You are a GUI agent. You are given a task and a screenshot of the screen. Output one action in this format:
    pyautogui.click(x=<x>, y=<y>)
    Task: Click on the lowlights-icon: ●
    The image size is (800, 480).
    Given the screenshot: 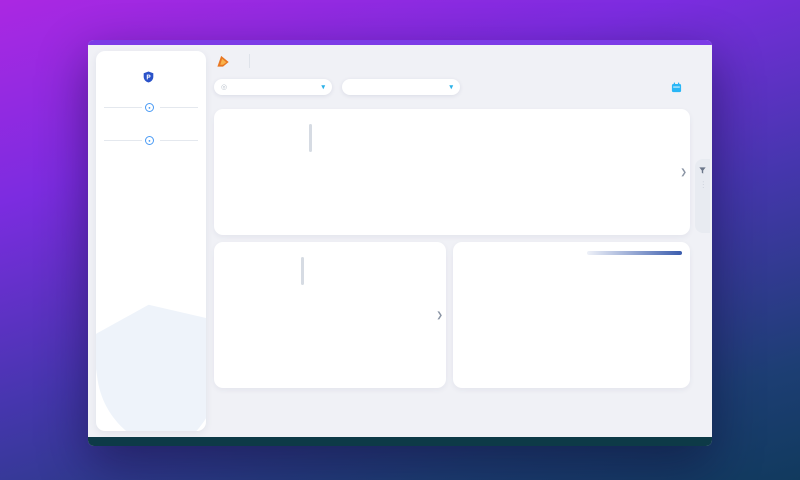 What is the action you would take?
    pyautogui.click(x=149, y=140)
    